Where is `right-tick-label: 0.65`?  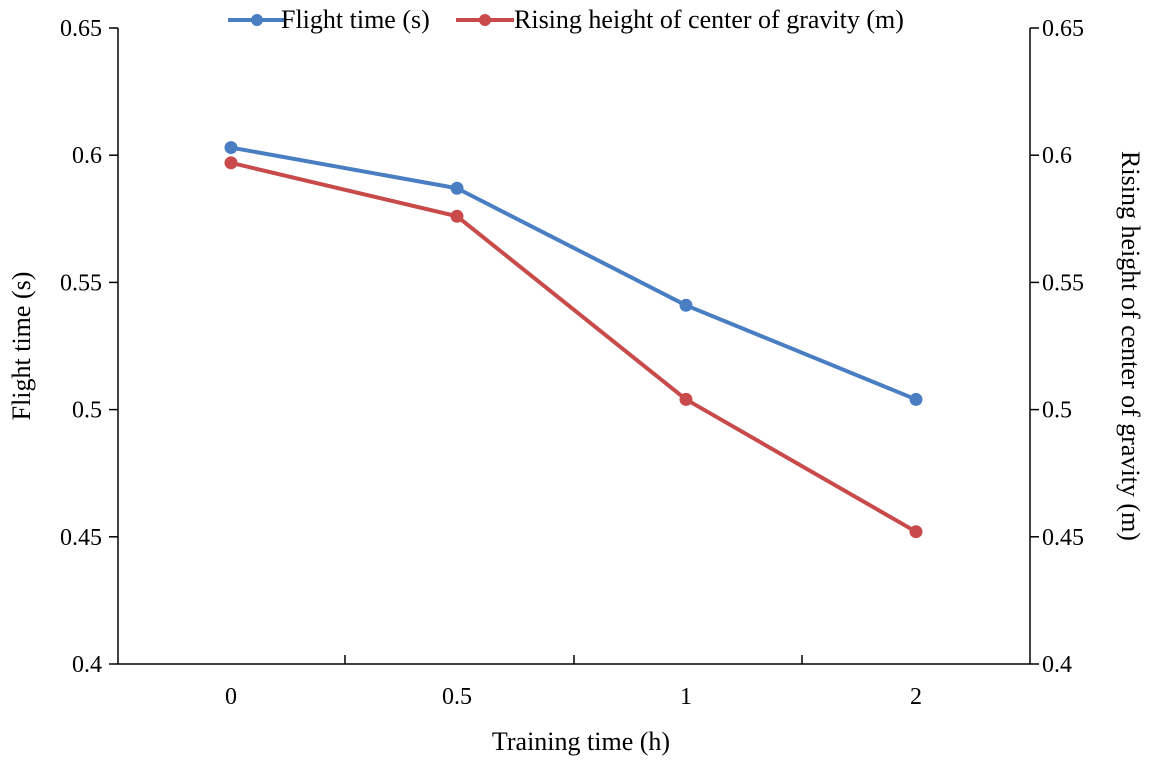 right-tick-label: 0.65 is located at coordinates (1063, 29).